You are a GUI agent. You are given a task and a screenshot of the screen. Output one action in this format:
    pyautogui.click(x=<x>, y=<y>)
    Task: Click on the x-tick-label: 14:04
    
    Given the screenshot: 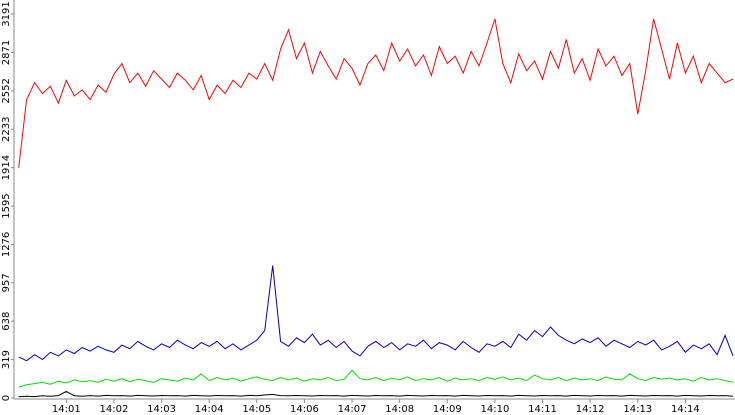 What is the action you would take?
    pyautogui.click(x=209, y=409)
    